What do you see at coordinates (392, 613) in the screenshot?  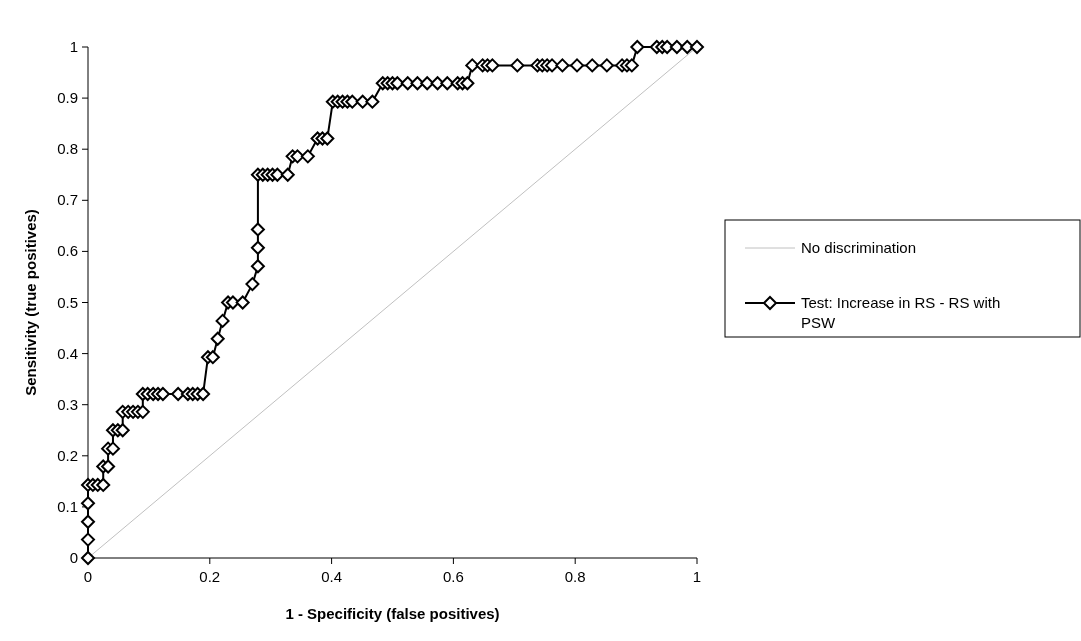 I see `x-axis-title: 1 - Specificity (false positives)` at bounding box center [392, 613].